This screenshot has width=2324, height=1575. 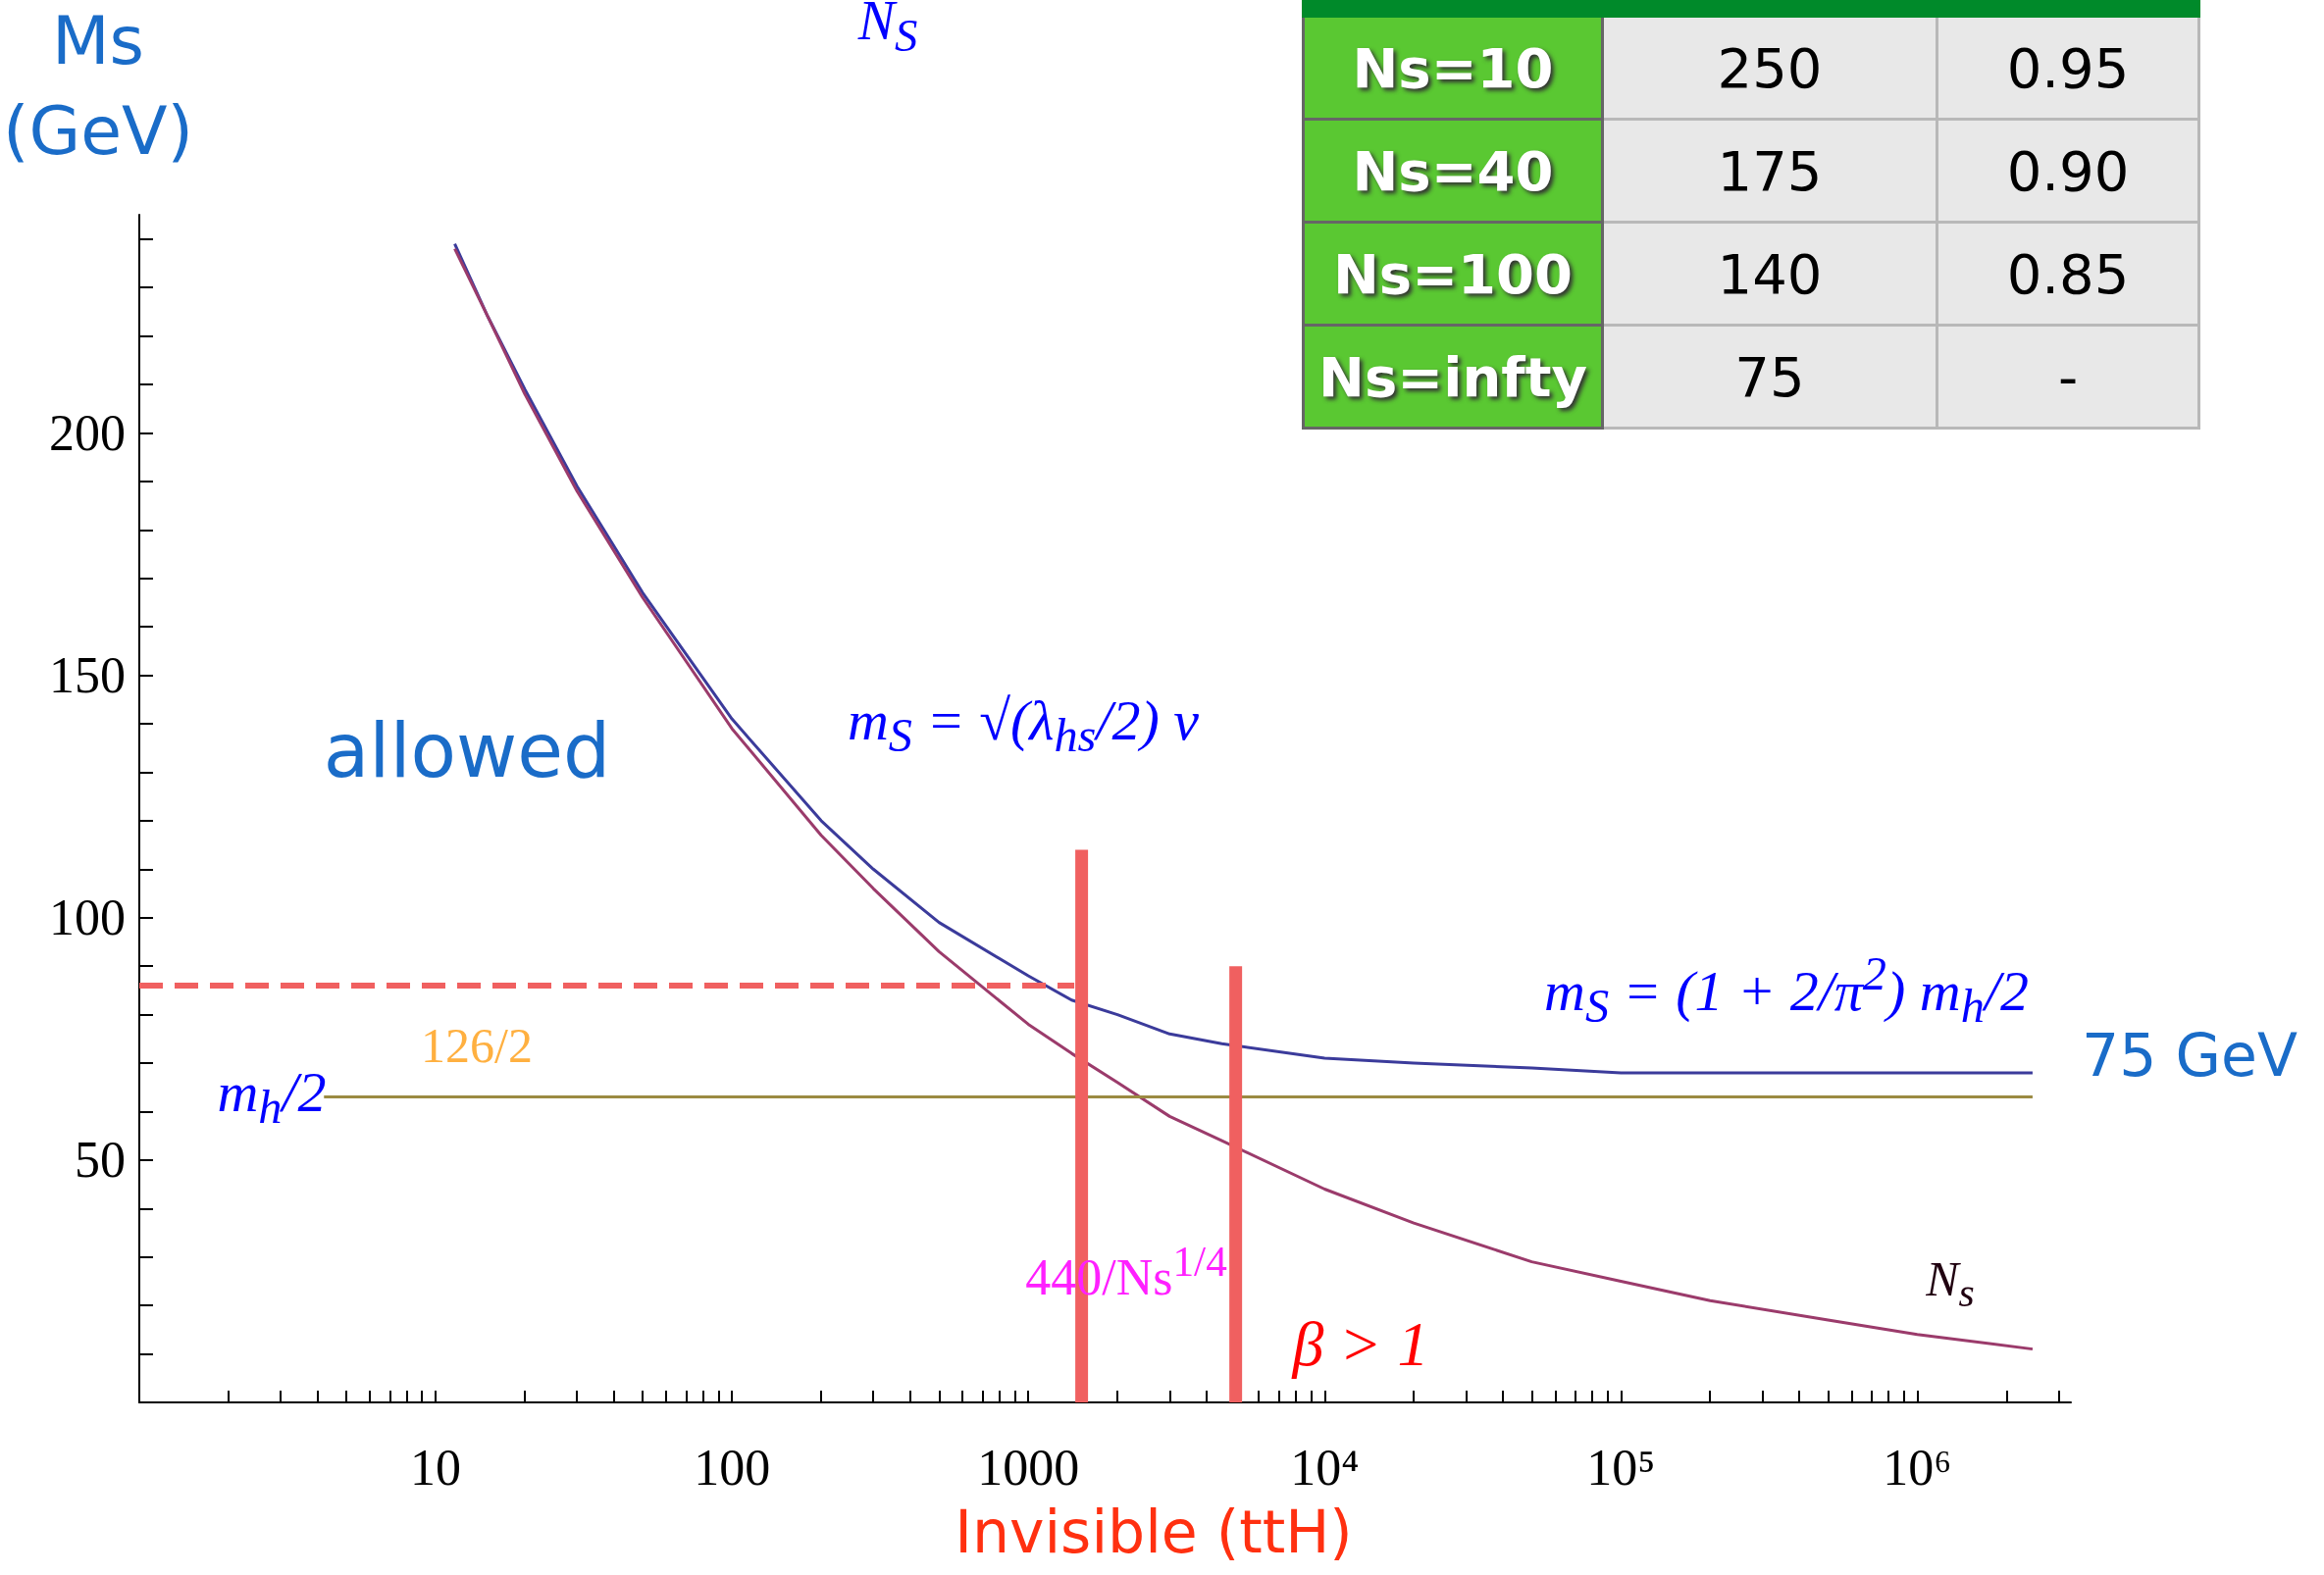 I want to click on annotation: m$_{h}$/2, so click(x=272, y=1096).